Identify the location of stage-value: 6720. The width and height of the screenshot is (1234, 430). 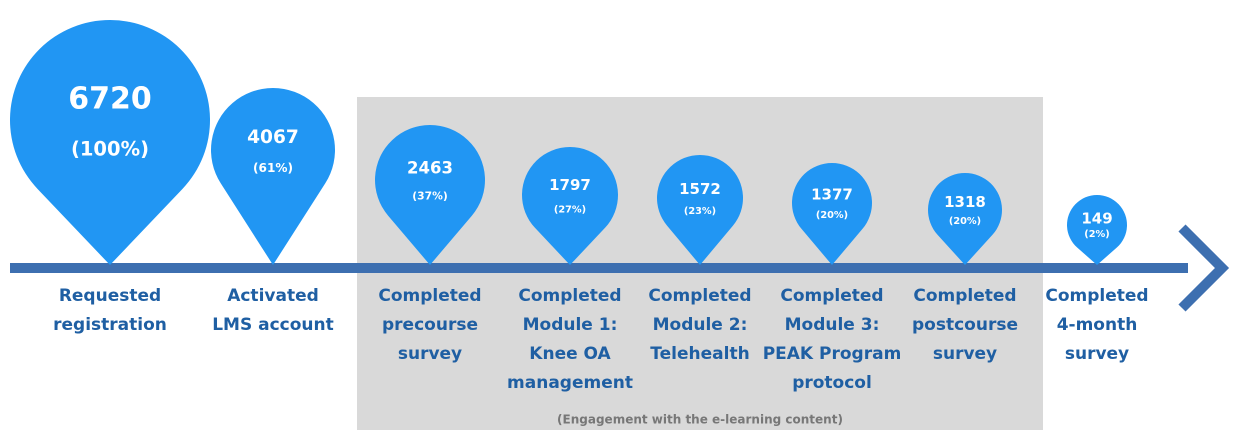
(110, 99).